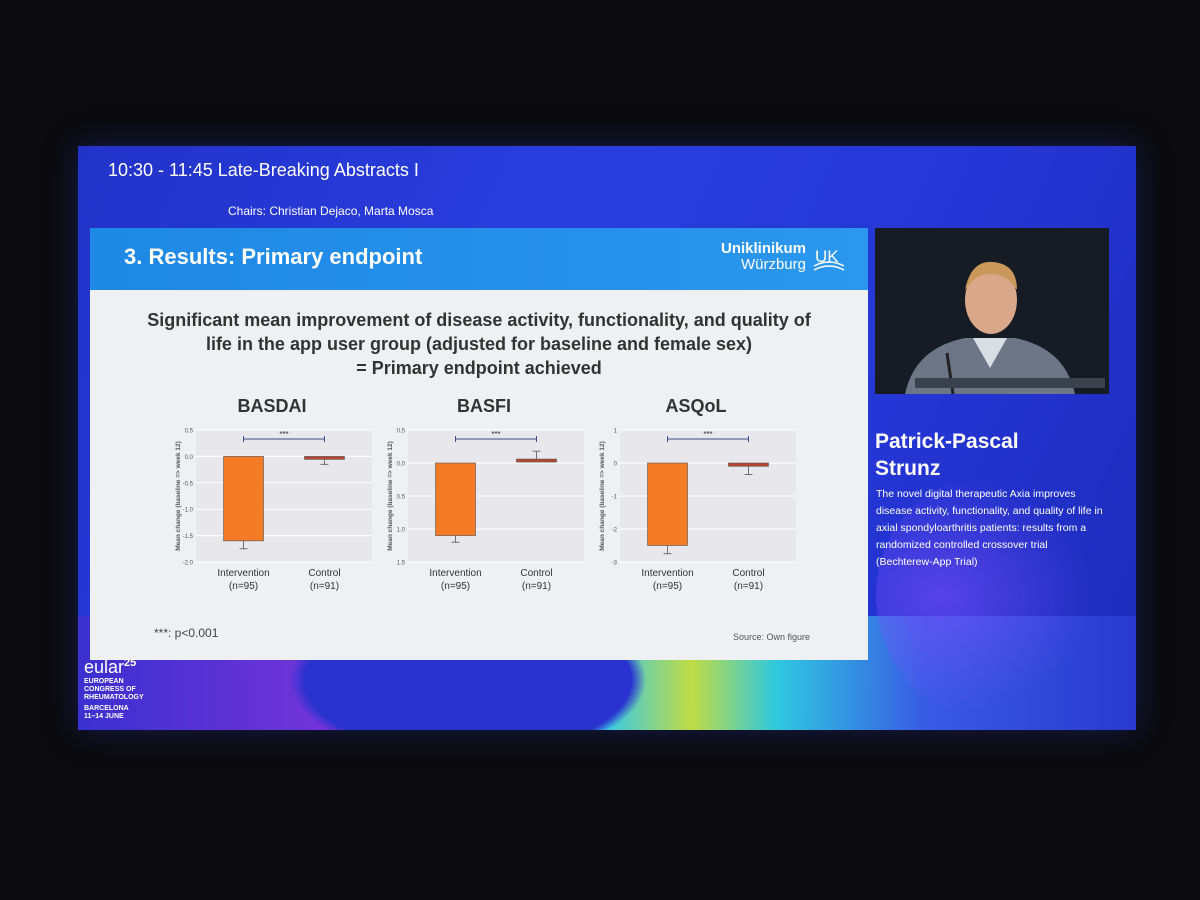 The width and height of the screenshot is (1200, 900). Describe the element at coordinates (962, 545) in the screenshot. I see `talk-title-line4: randomized controlled crossover trial` at that location.